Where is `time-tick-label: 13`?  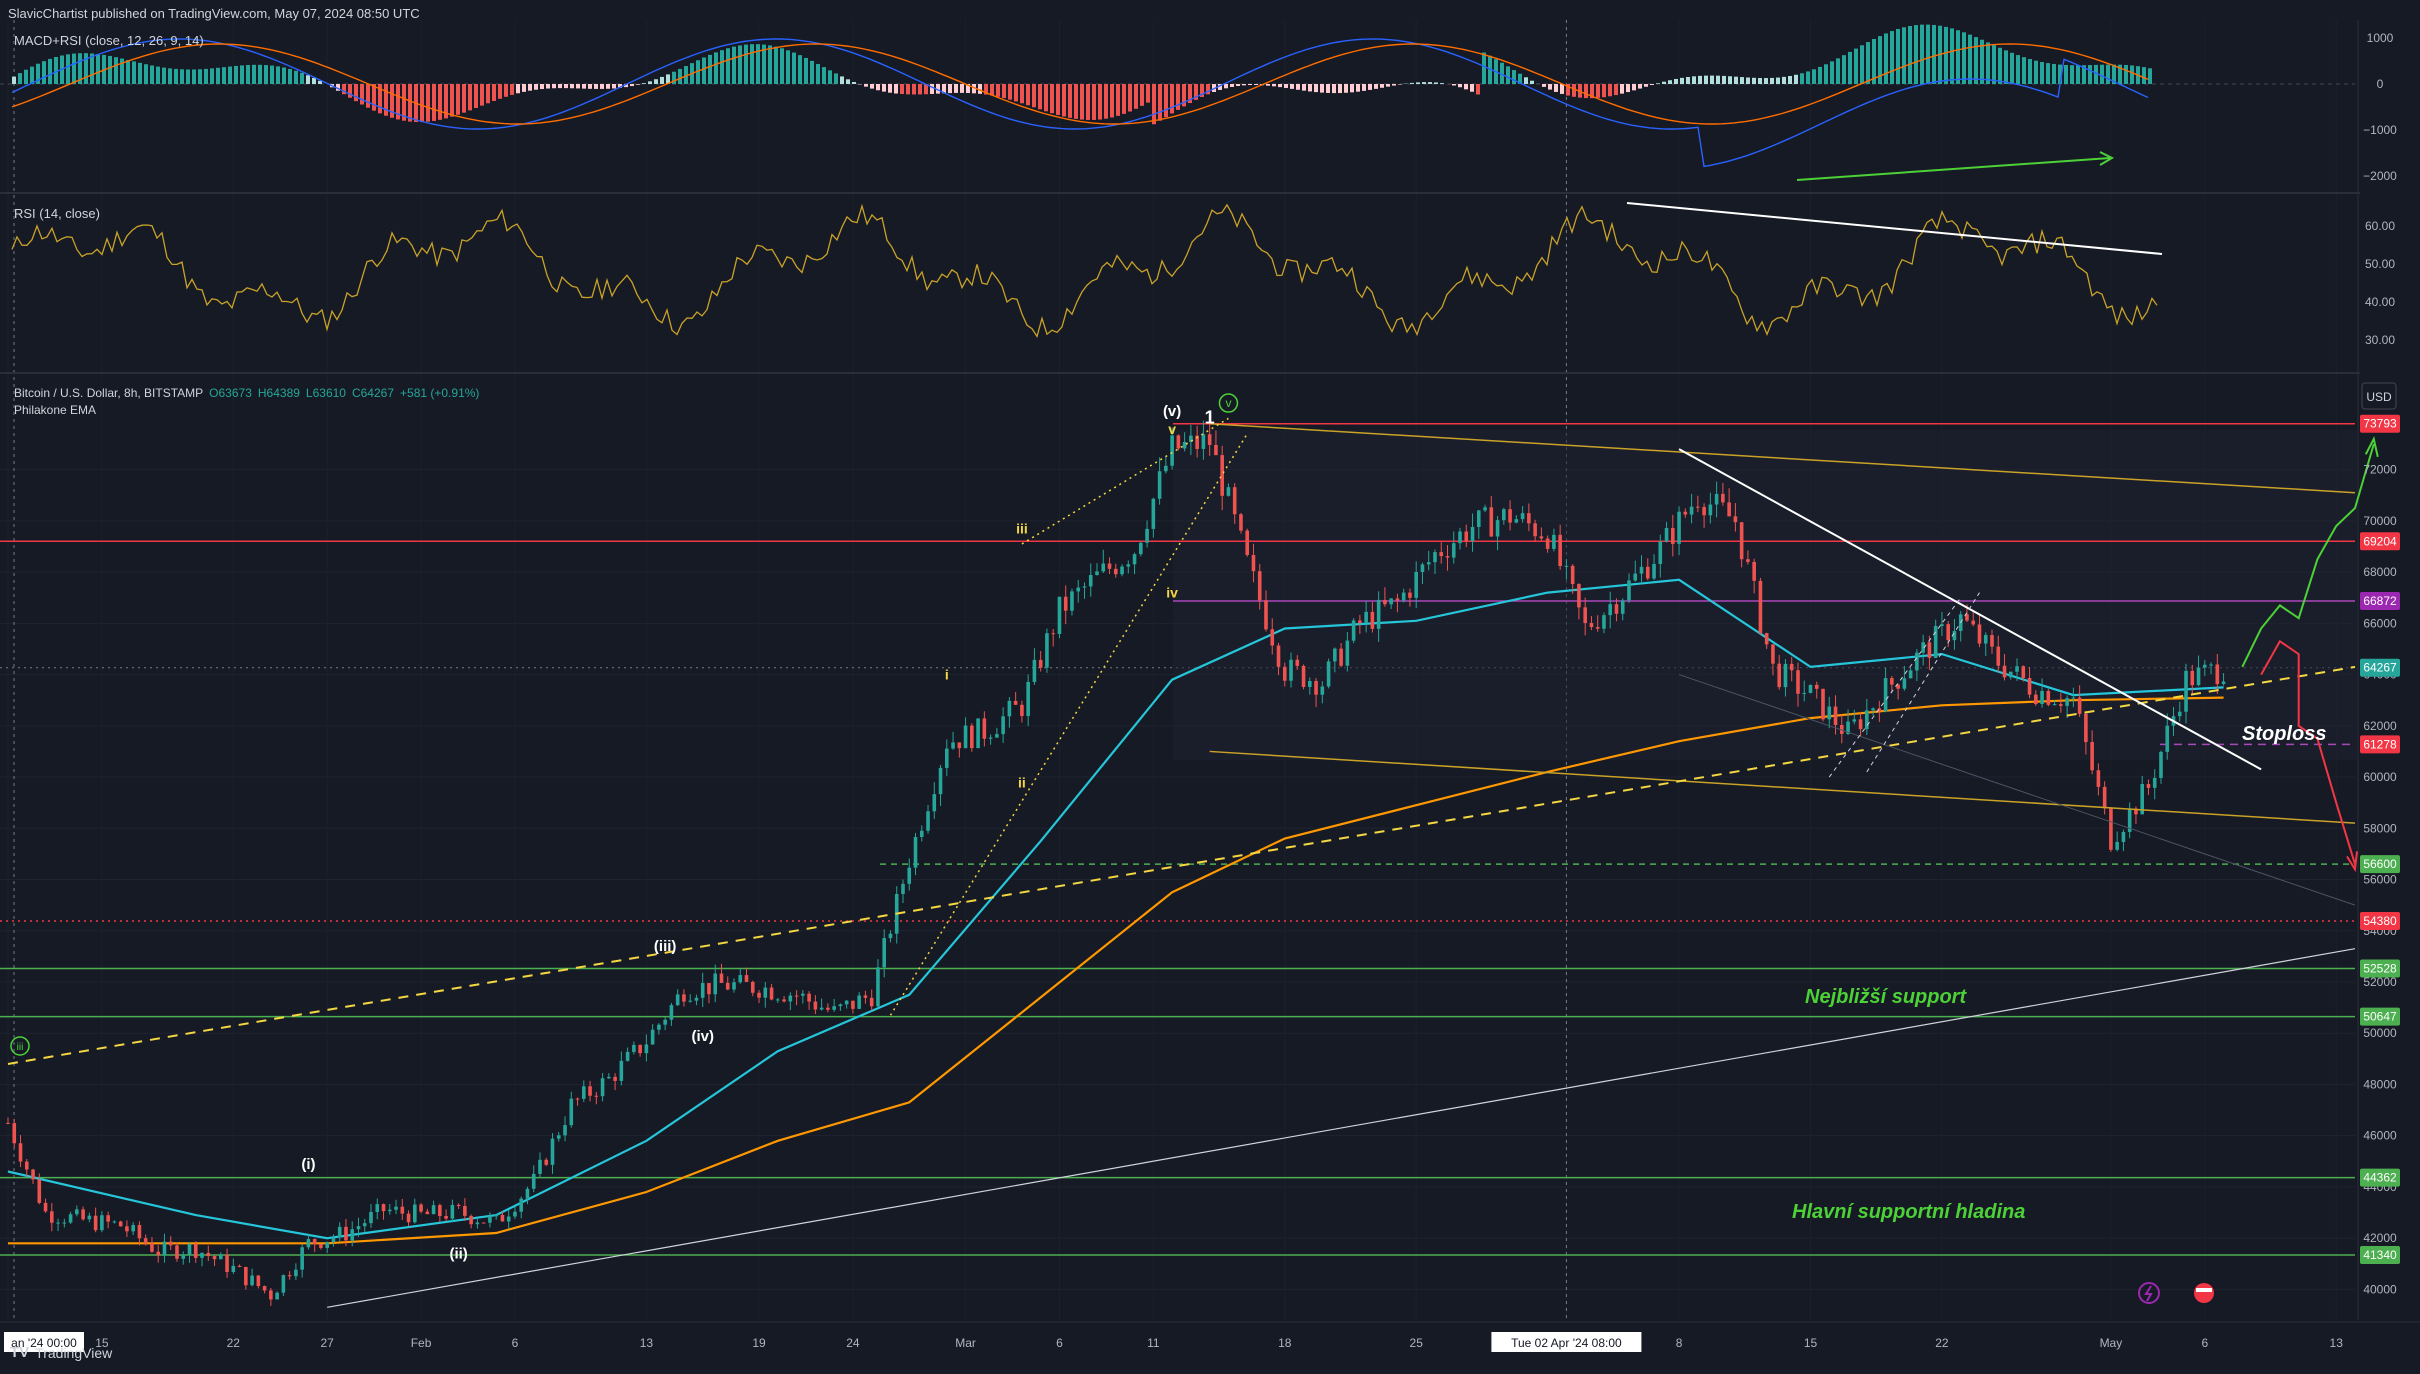
time-tick-label: 13 is located at coordinates (2337, 1343).